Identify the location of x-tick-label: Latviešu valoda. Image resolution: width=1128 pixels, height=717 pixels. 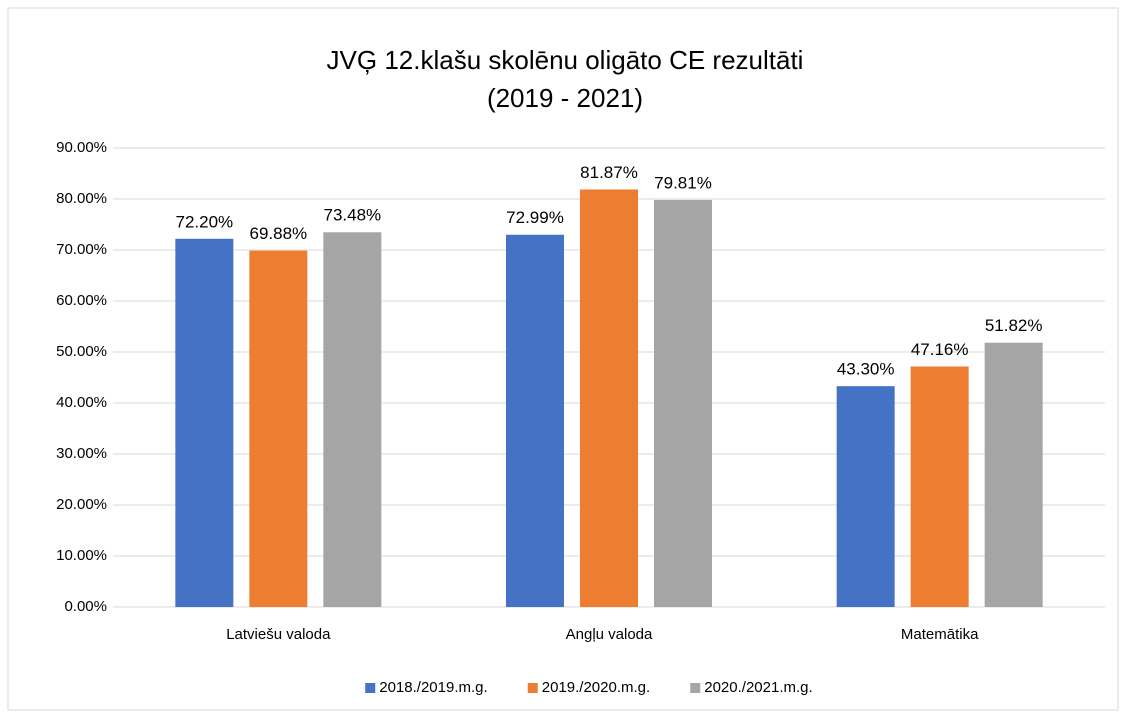
(278, 634).